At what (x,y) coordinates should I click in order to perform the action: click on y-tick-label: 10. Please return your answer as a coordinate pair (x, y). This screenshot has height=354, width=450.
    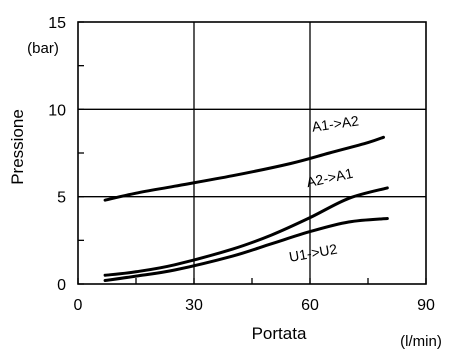
    Looking at the image, I should click on (57, 110).